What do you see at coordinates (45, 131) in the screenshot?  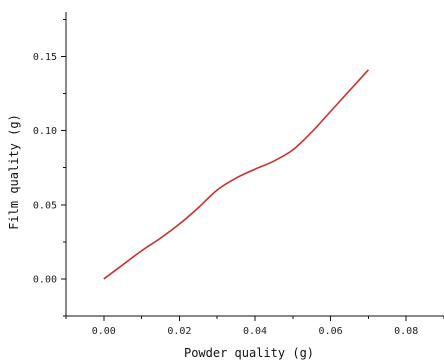 I see `y-tick-label: 0.10` at bounding box center [45, 131].